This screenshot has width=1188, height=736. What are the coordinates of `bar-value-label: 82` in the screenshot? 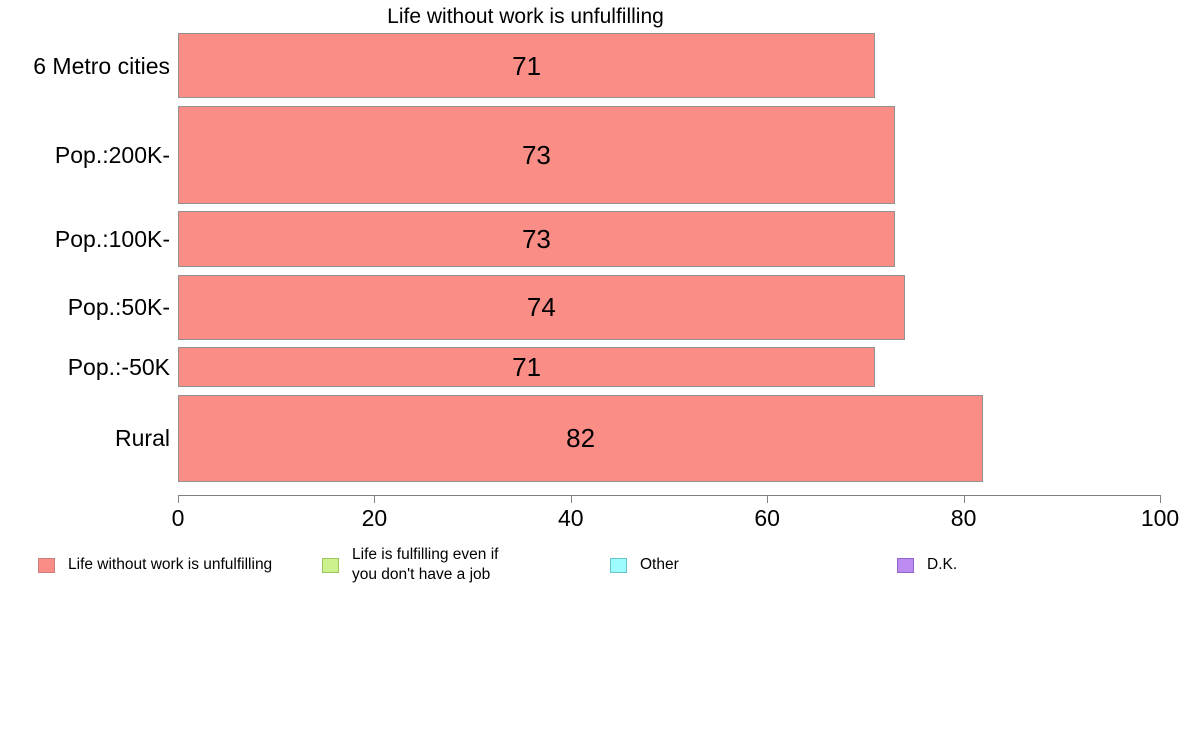 It's located at (581, 438).